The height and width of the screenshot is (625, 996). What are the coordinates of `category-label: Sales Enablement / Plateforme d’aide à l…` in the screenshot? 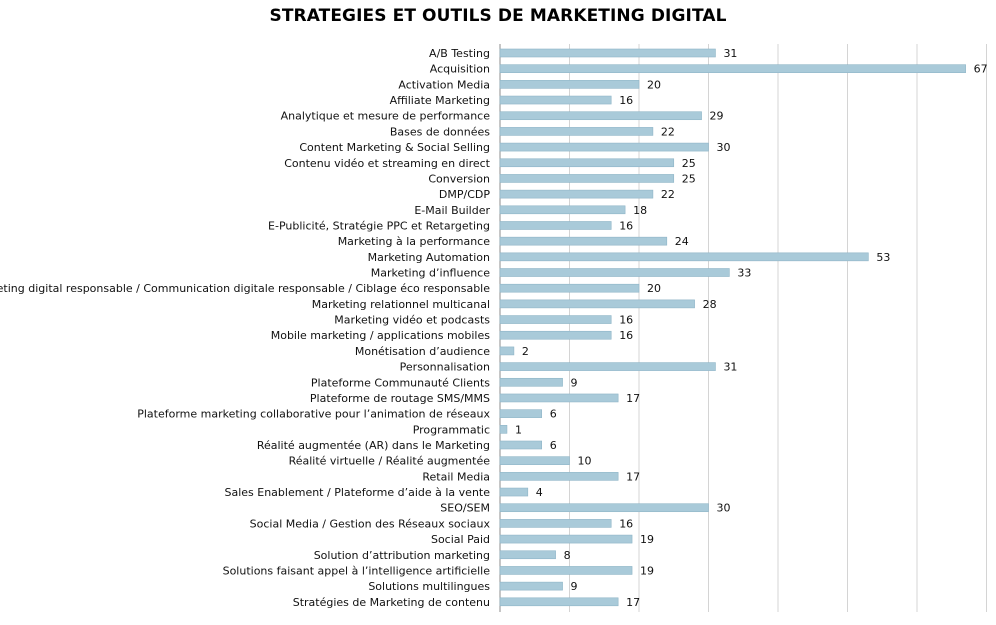 It's located at (357, 492).